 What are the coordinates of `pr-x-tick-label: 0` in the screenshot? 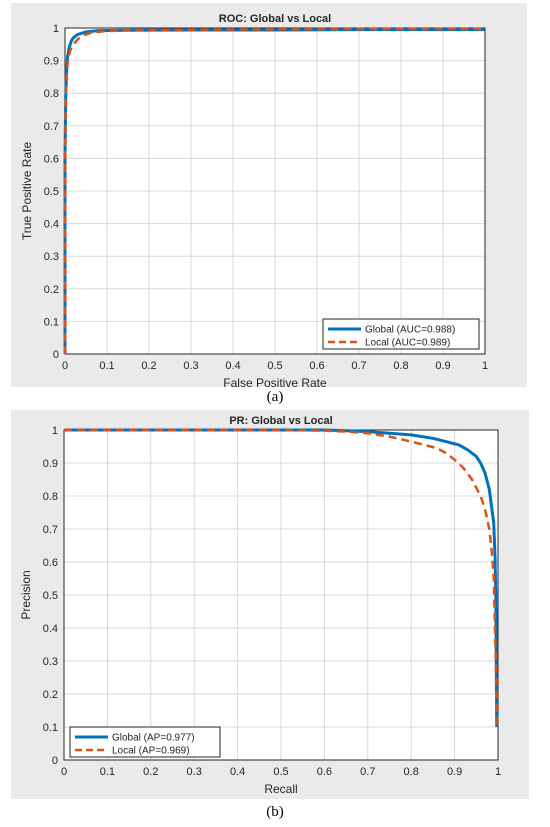 It's located at (64, 772).